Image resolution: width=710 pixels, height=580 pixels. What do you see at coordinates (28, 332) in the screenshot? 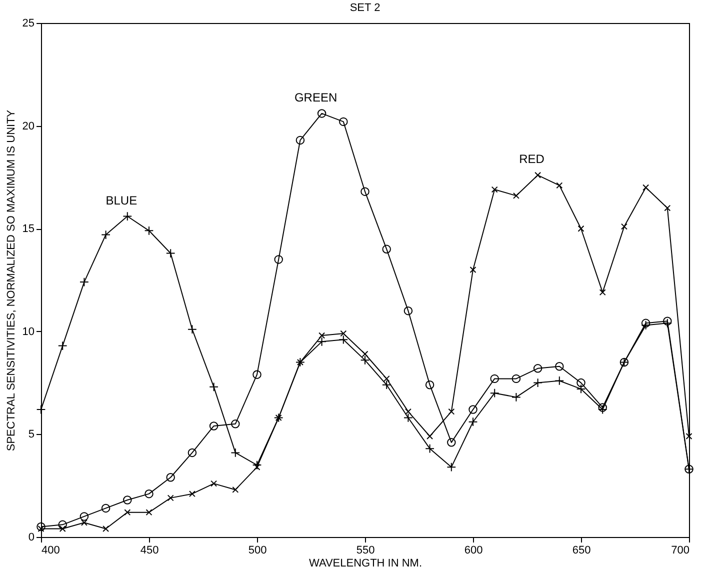
I see `y-tick-label: 10` at bounding box center [28, 332].